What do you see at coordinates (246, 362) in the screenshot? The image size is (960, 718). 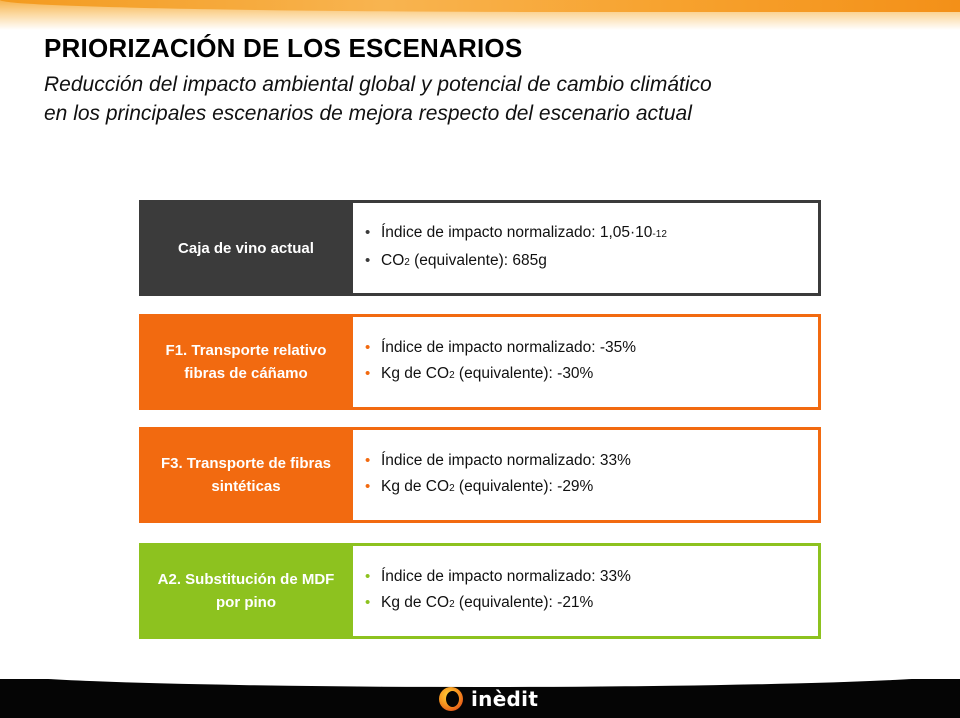 I see `scenario-label: F1. Transporte relativo fibras de cáñamo` at bounding box center [246, 362].